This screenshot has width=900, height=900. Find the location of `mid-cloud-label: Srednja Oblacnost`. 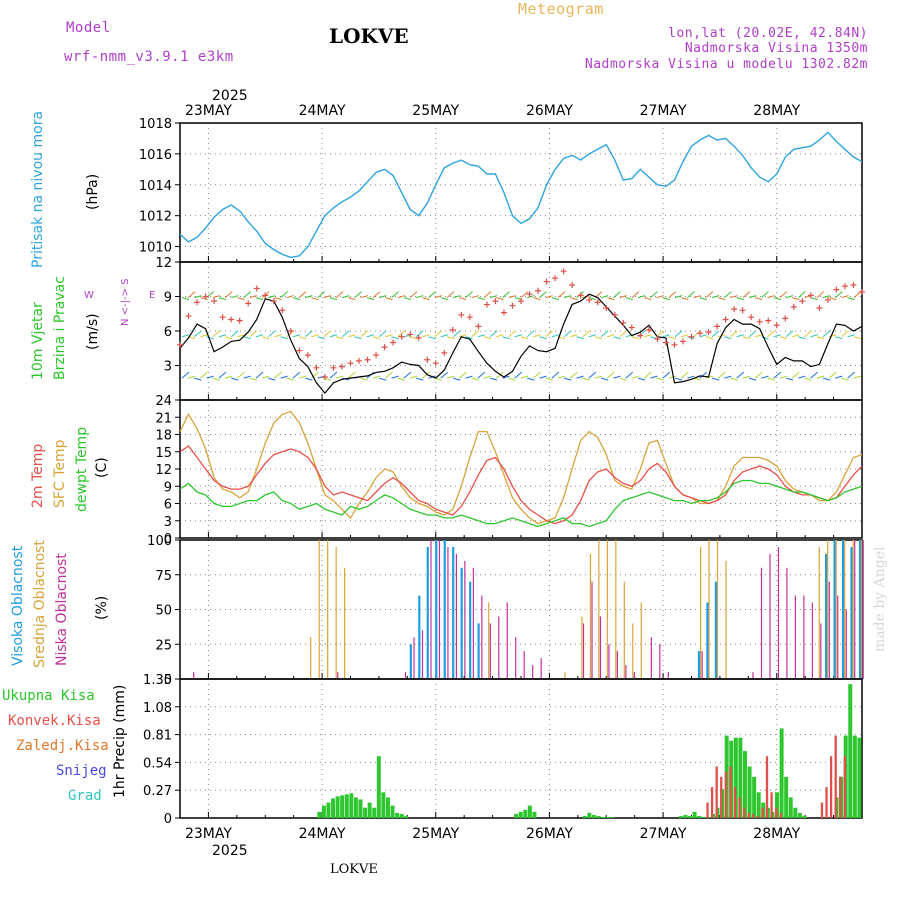

mid-cloud-label: Srednja Oblacnost is located at coordinates (40, 604).